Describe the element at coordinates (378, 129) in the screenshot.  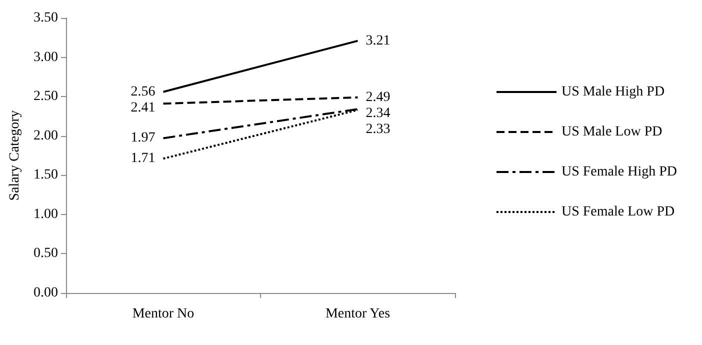
I see `data-label: 2.33` at that location.